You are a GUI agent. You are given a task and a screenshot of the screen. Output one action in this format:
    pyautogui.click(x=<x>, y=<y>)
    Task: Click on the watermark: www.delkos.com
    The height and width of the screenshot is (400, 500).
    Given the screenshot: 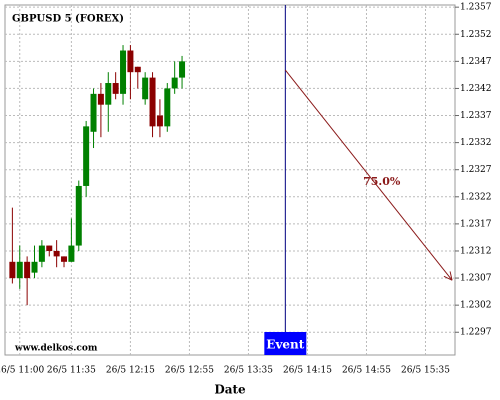 What is the action you would take?
    pyautogui.click(x=56, y=349)
    